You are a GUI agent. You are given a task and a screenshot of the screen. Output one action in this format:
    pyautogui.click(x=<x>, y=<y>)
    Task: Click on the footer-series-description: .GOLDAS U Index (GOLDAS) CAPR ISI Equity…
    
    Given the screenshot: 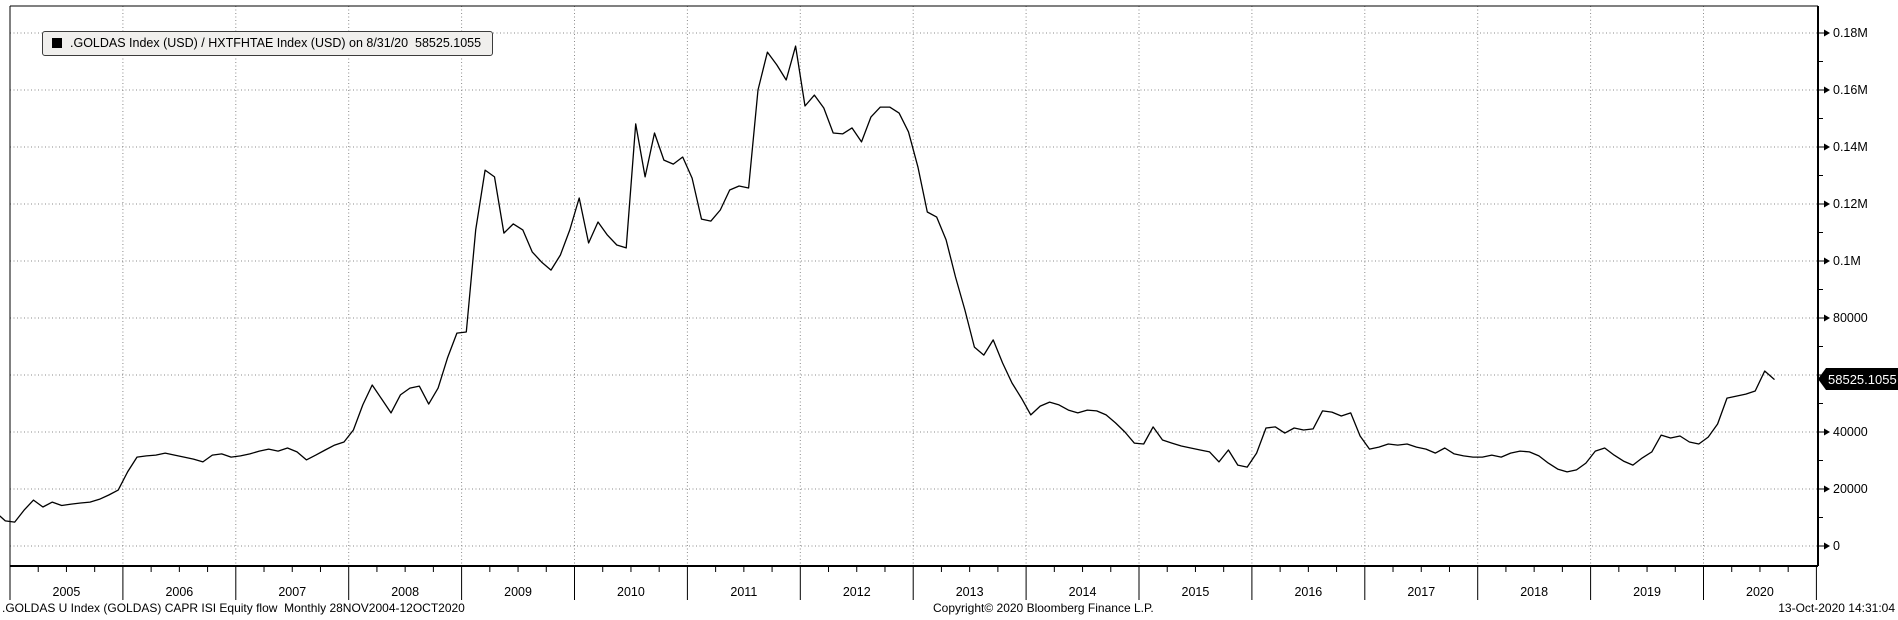 What is the action you would take?
    pyautogui.click(x=233, y=608)
    